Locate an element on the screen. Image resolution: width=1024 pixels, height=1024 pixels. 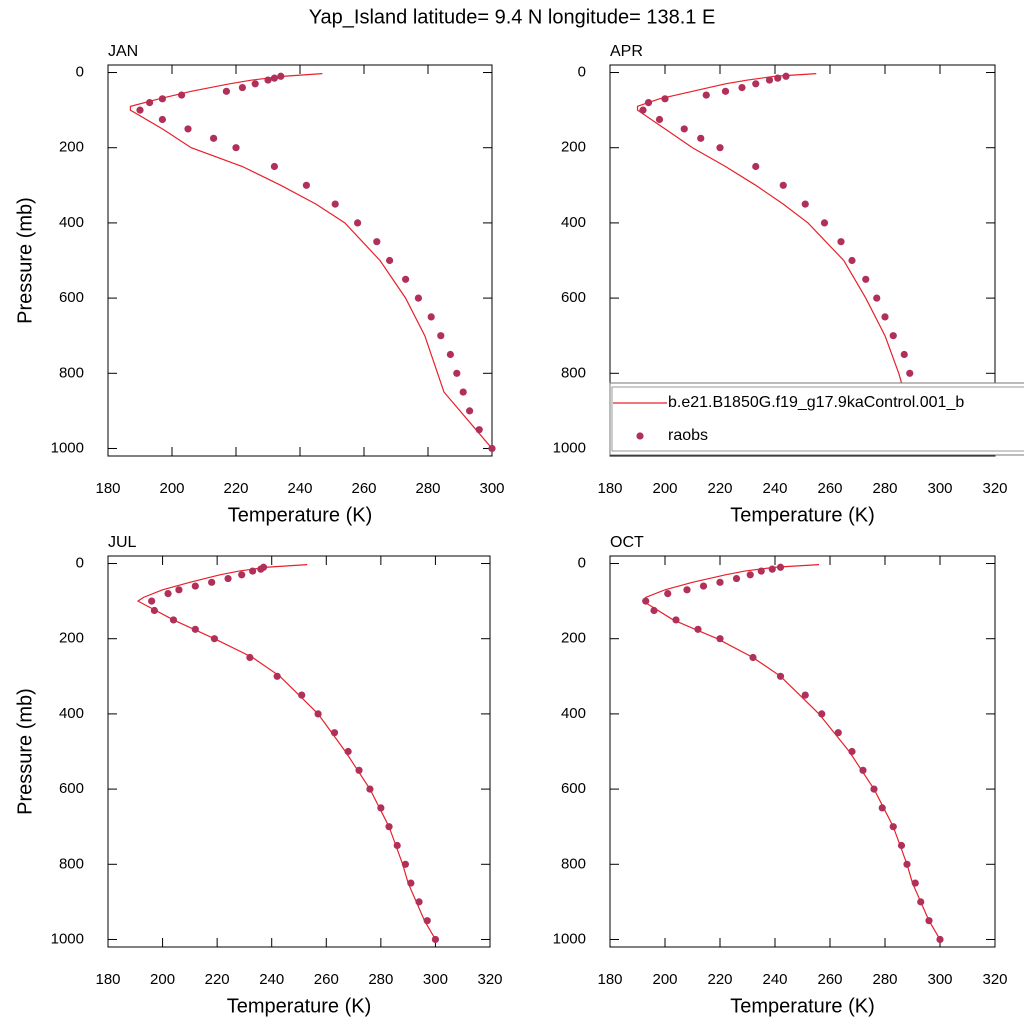
panel-title: JAN is located at coordinates (123, 51).